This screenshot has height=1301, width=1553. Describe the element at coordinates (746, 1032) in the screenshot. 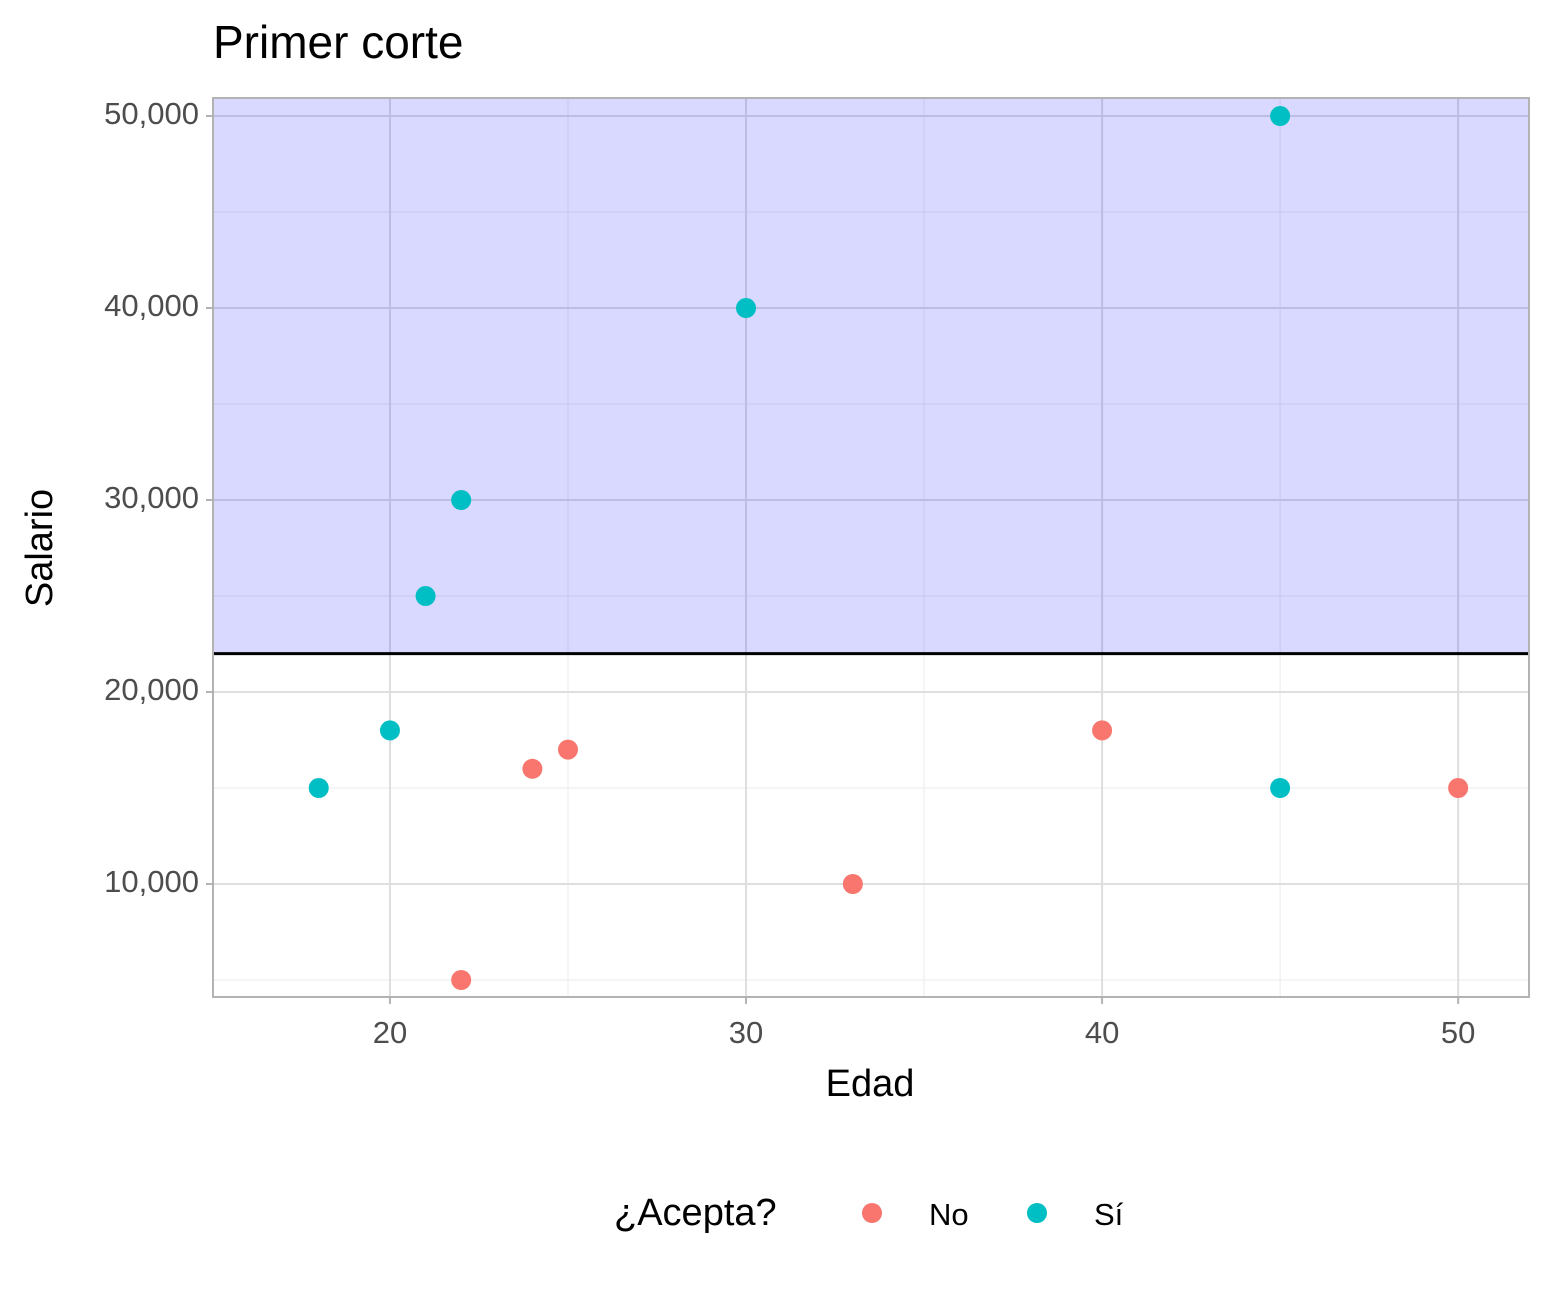

I see `x-tick-label: 30` at that location.